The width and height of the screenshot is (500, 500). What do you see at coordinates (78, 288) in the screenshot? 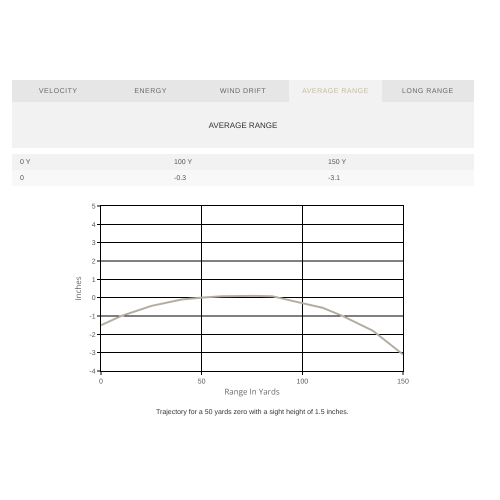
I see `y-axis-title: Inches` at bounding box center [78, 288].